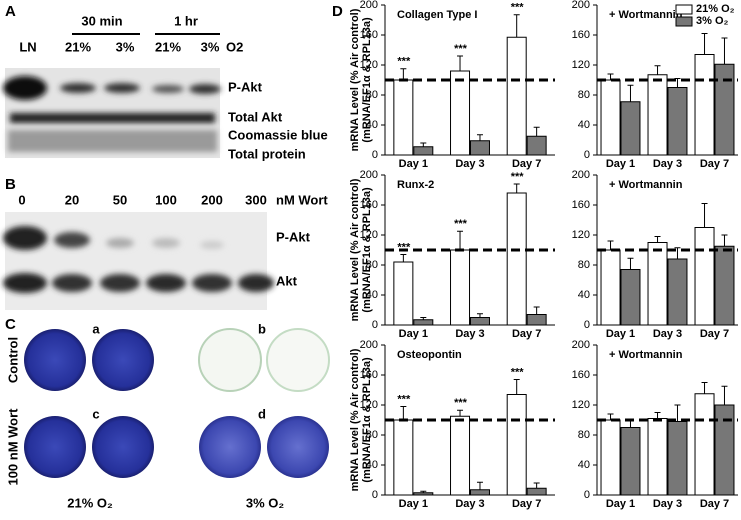 Image resolution: width=741 pixels, height=520 pixels. I want to click on dose-label: 0, so click(21, 199).